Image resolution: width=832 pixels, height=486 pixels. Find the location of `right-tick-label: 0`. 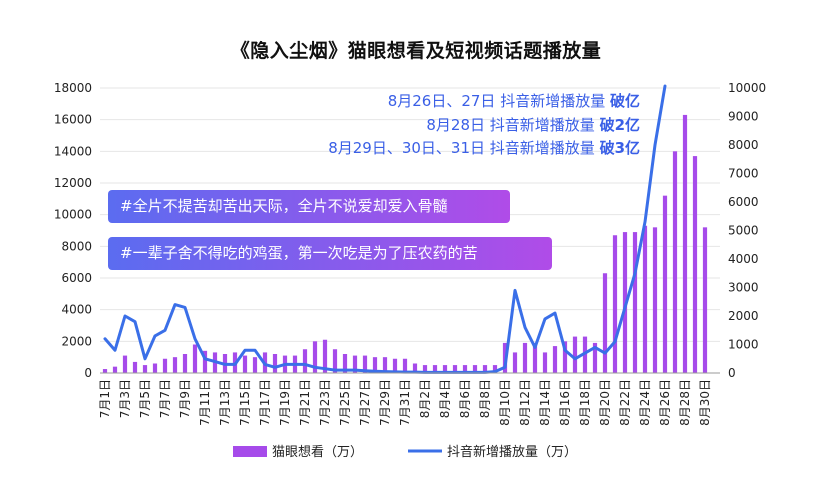

right-tick-label: 0 is located at coordinates (732, 373).